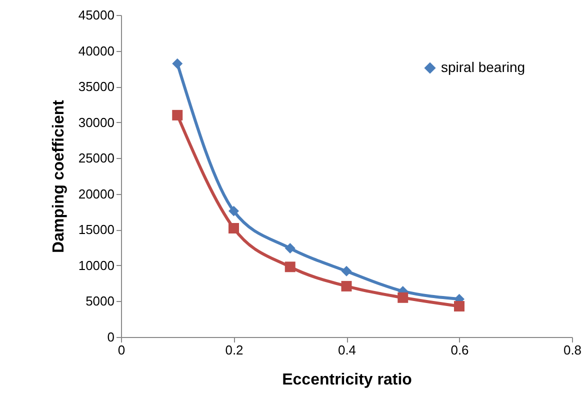 The height and width of the screenshot is (407, 587). Describe the element at coordinates (347, 350) in the screenshot. I see `x-tick-label: 0.4` at that location.